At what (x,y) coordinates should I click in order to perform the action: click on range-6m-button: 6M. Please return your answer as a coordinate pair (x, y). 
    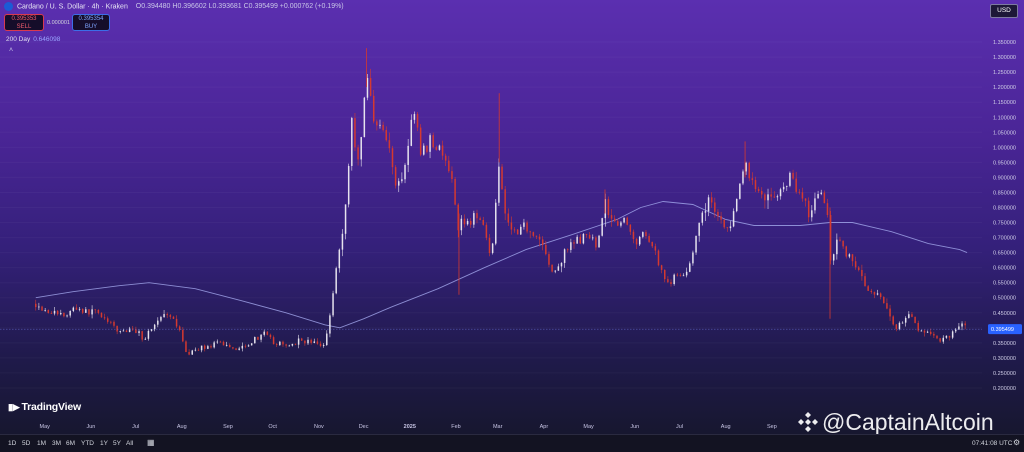
    Looking at the image, I should click on (71, 443).